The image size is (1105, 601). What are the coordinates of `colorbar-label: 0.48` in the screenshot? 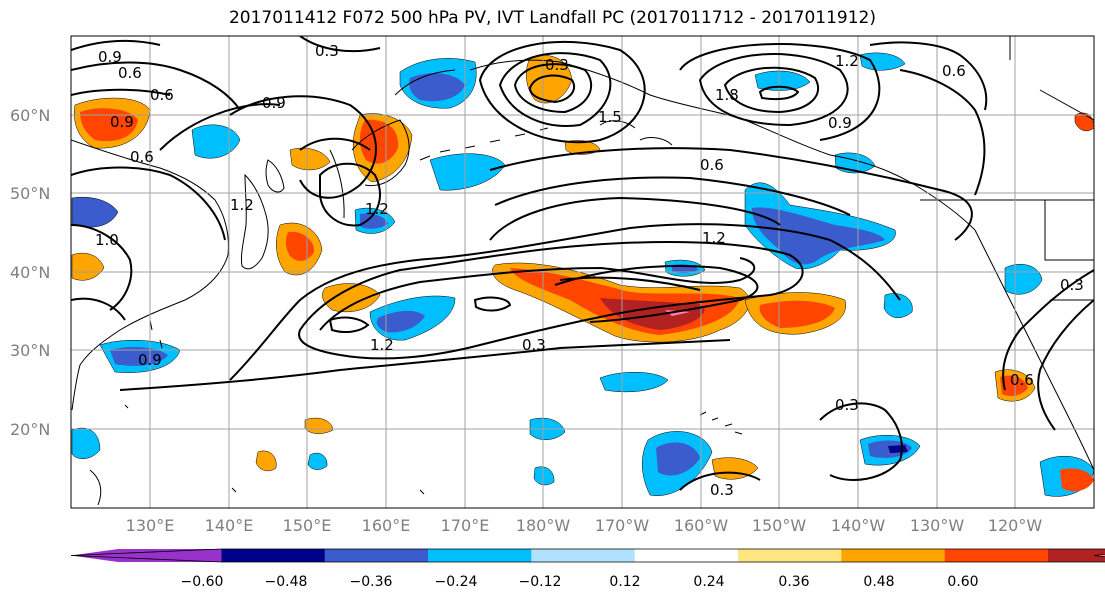 It's located at (878, 582).